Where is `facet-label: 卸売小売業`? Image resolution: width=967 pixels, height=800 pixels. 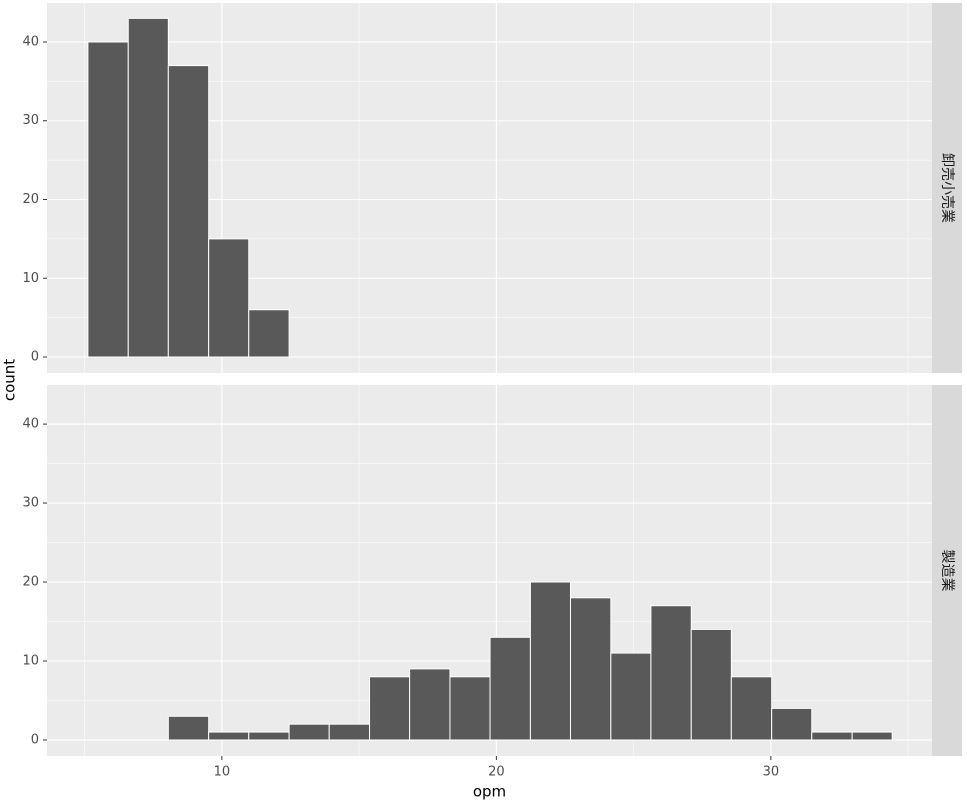
facet-label: 卸売小売業 is located at coordinates (947, 188).